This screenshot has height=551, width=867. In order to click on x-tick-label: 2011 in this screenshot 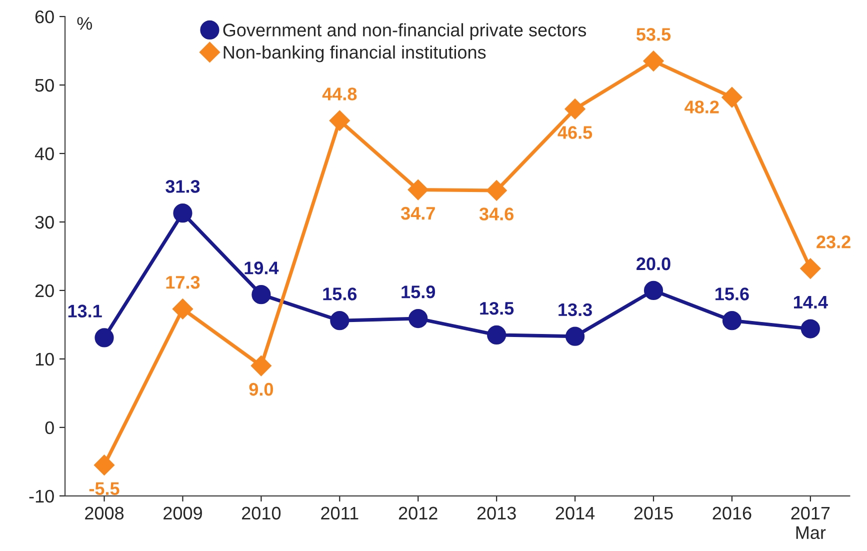, I will do `click(339, 513)`.